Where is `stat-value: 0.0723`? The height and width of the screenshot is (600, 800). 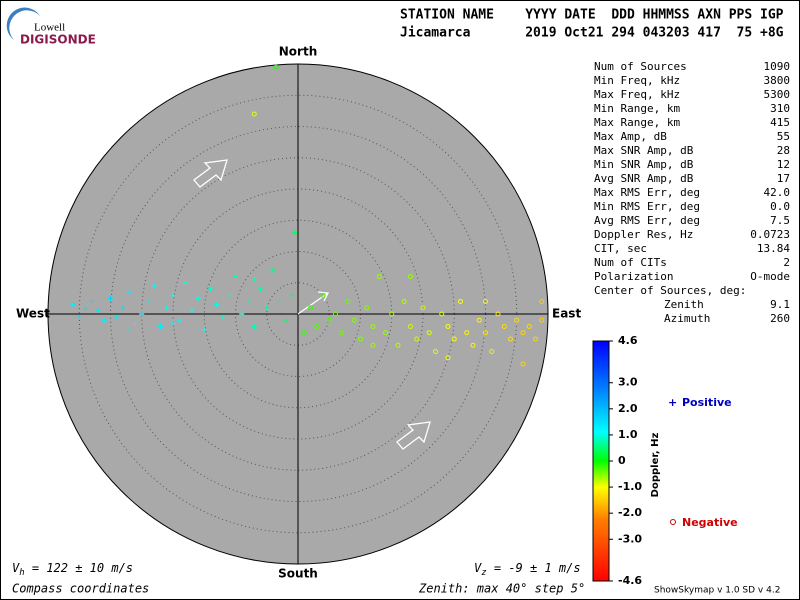
stat-value: 0.0723 is located at coordinates (770, 234).